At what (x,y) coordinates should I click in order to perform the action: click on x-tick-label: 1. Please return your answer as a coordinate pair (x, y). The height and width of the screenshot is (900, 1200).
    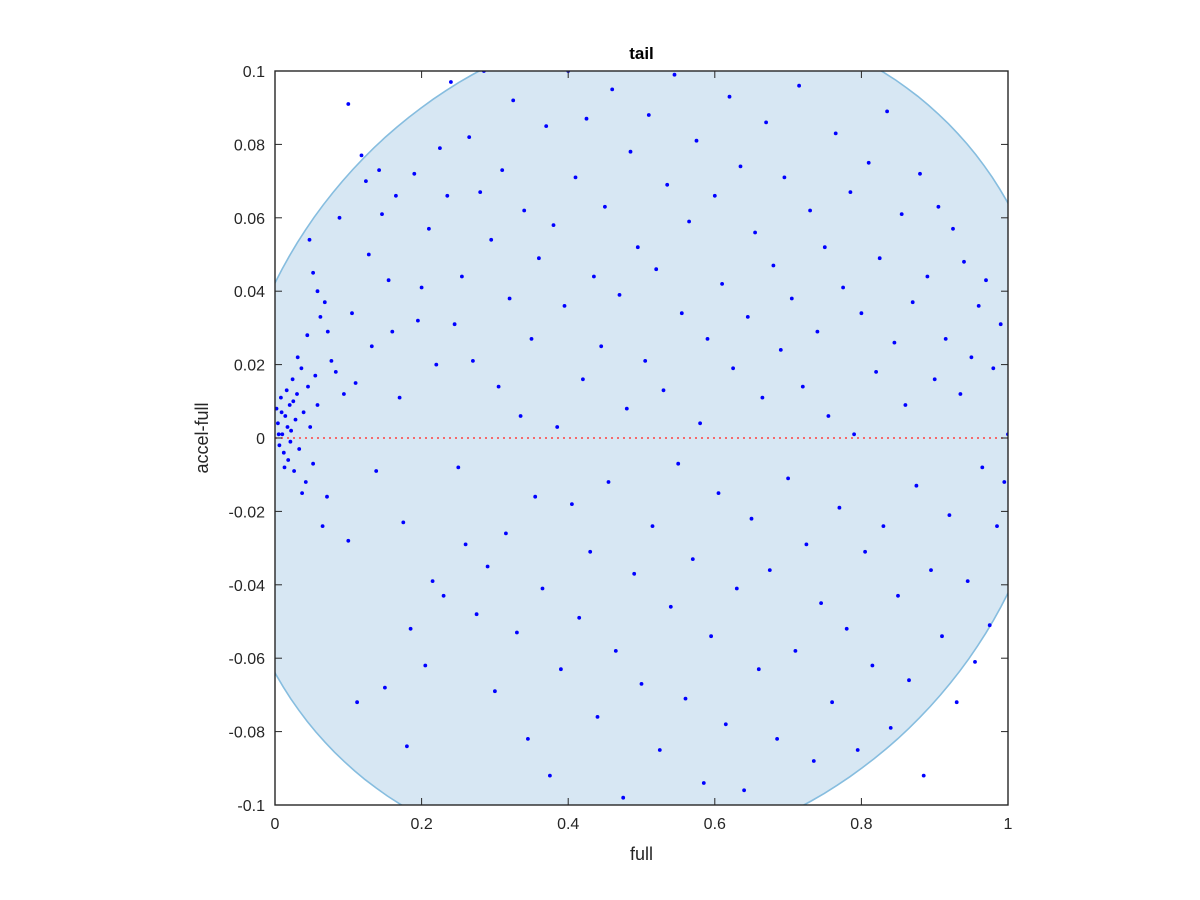
    Looking at the image, I should click on (1008, 824).